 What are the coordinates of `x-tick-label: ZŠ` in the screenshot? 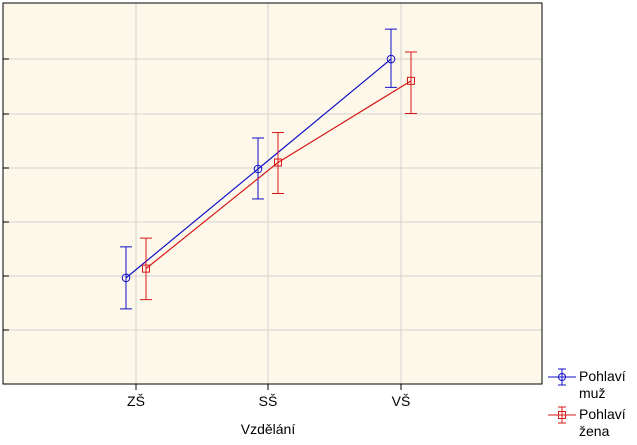 It's located at (136, 401).